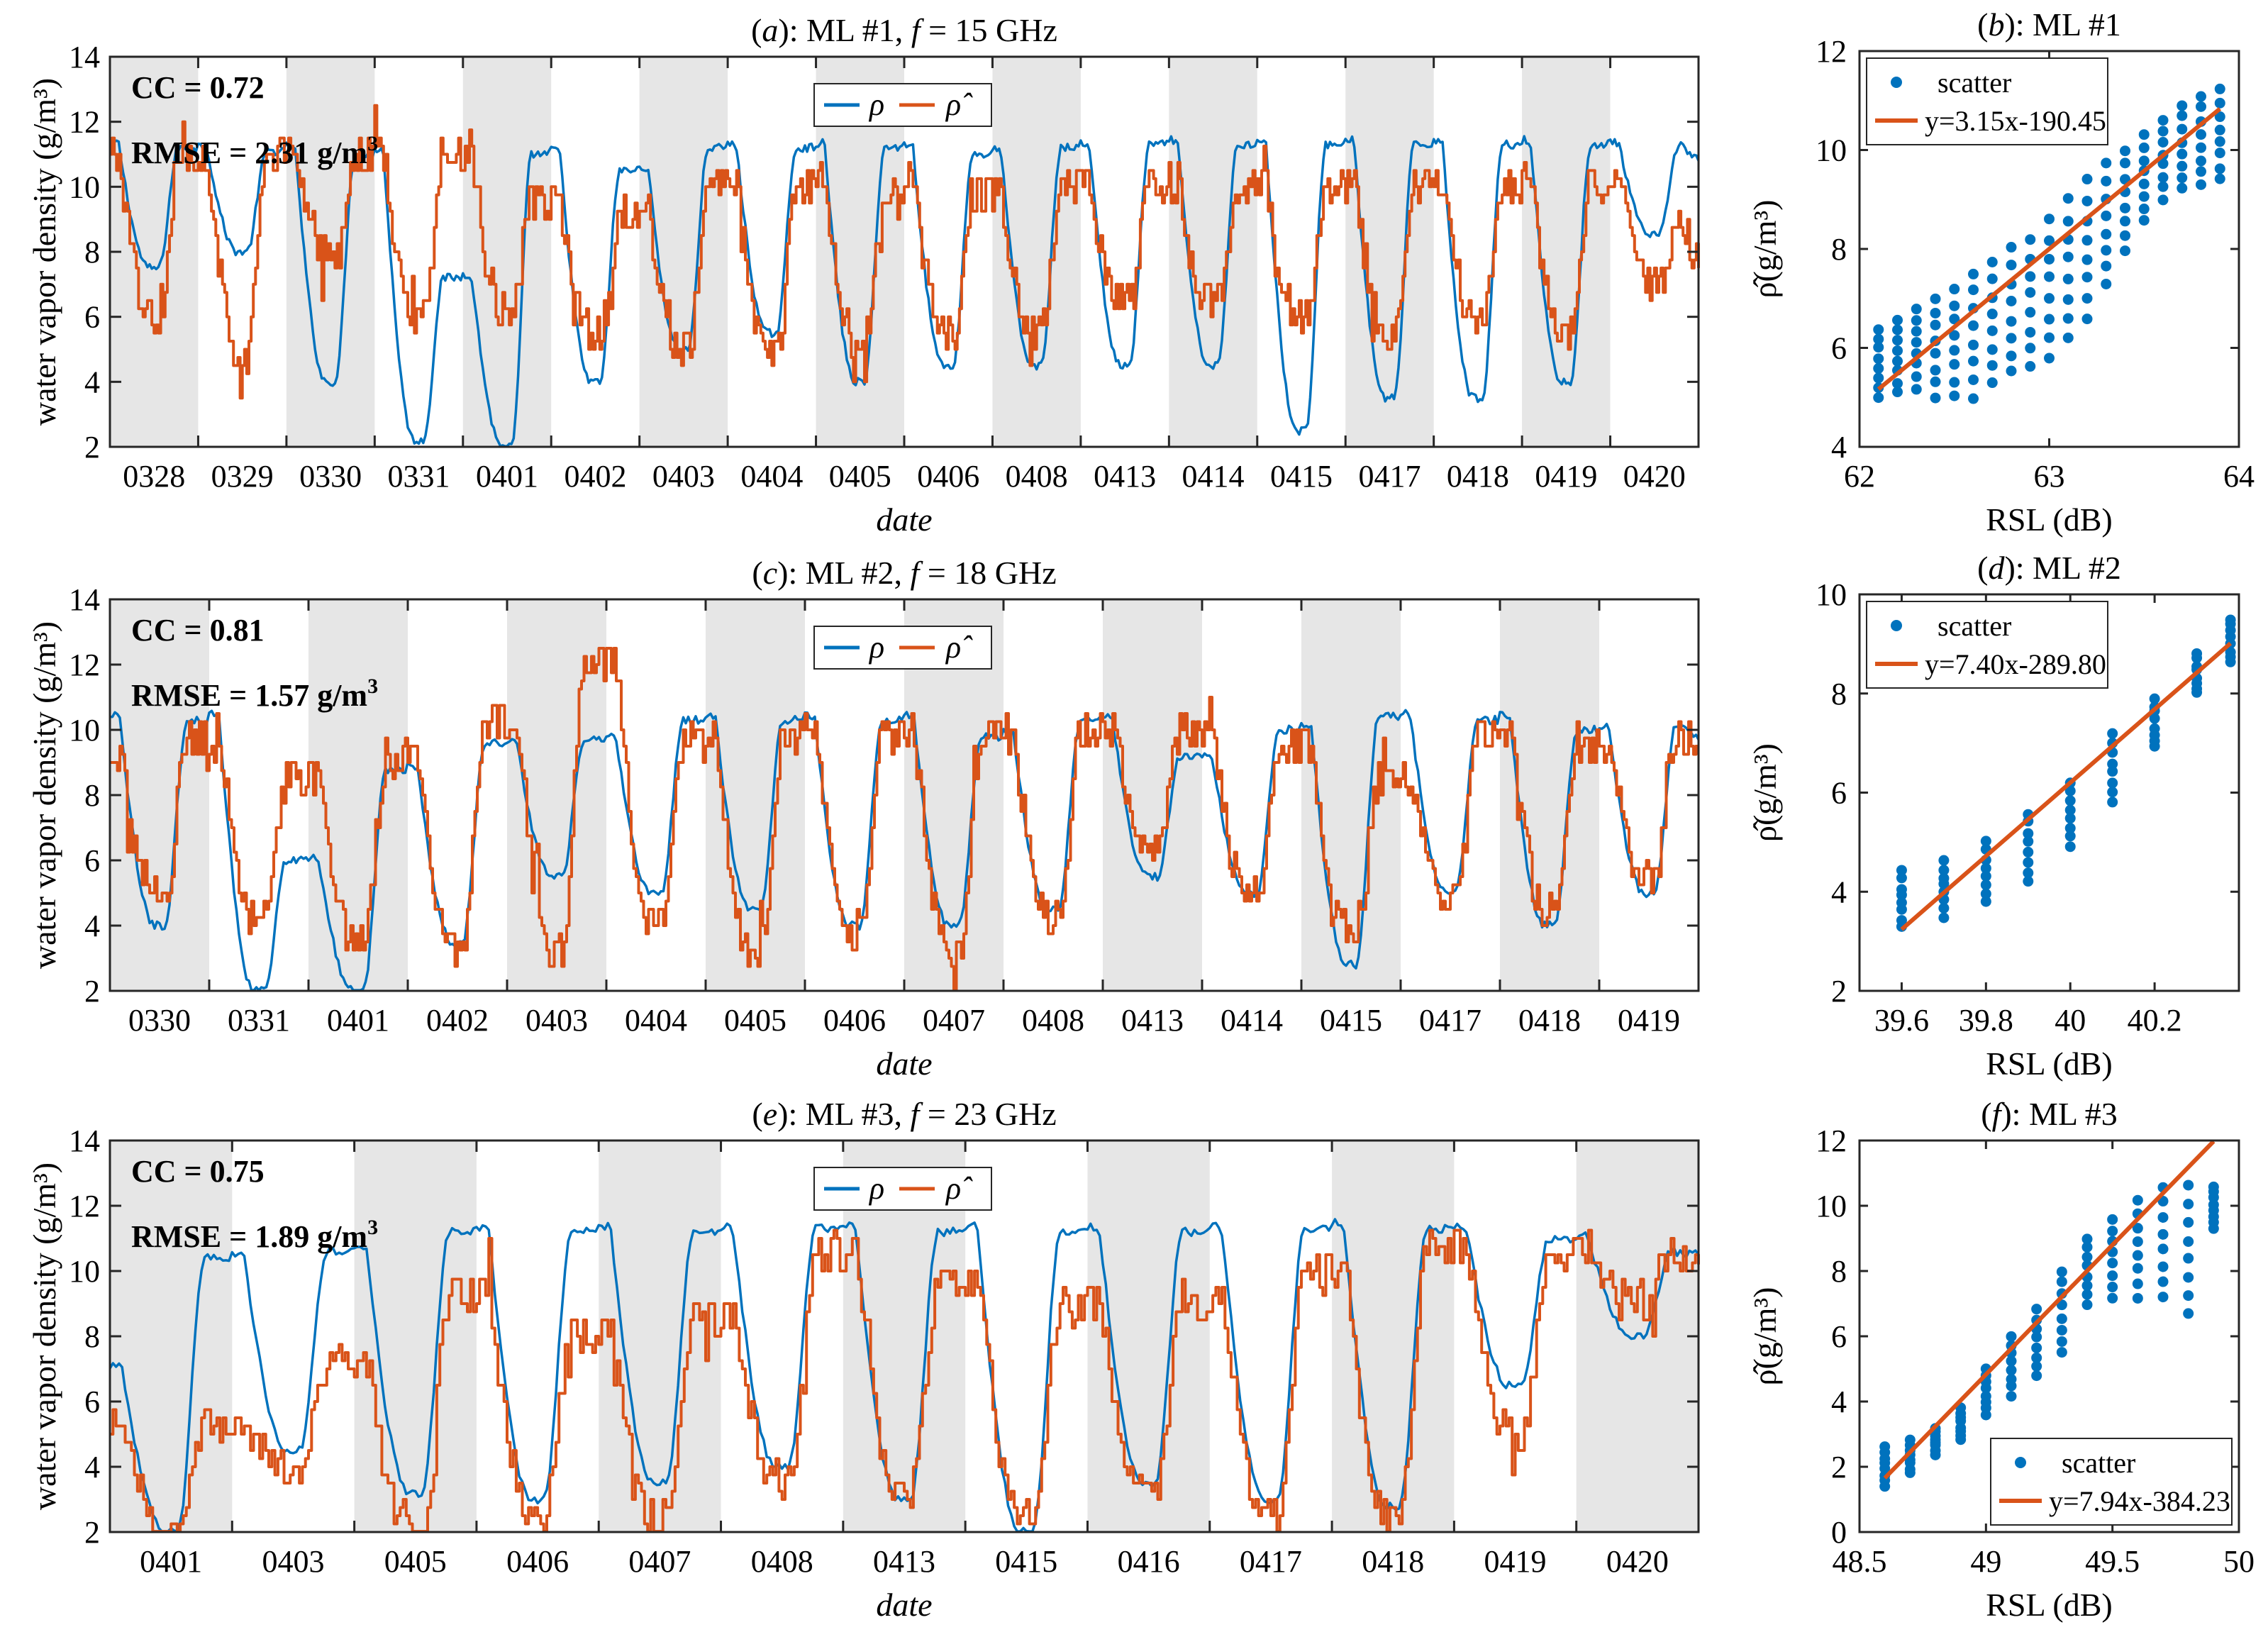  I want to click on cc-annotation: CC = 0.72, so click(198, 87).